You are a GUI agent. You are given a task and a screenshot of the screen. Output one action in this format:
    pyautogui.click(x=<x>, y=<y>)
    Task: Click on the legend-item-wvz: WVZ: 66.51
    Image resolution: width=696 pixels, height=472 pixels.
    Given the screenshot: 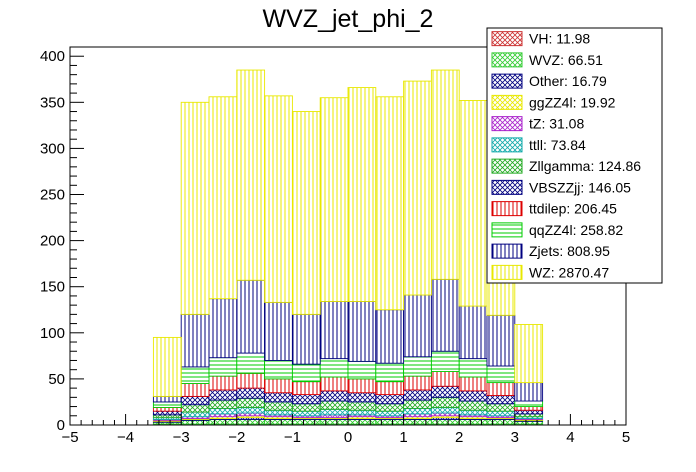 What is the action you would take?
    pyautogui.click(x=547, y=60)
    